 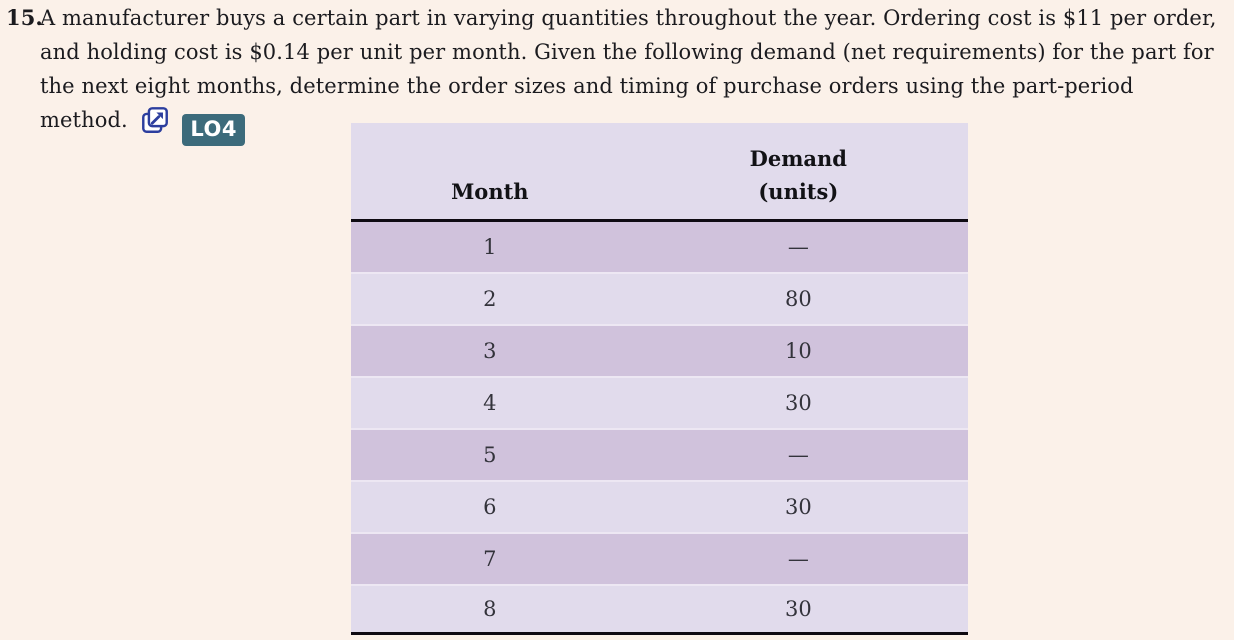 I want to click on month-cell: 2, so click(x=490, y=298).